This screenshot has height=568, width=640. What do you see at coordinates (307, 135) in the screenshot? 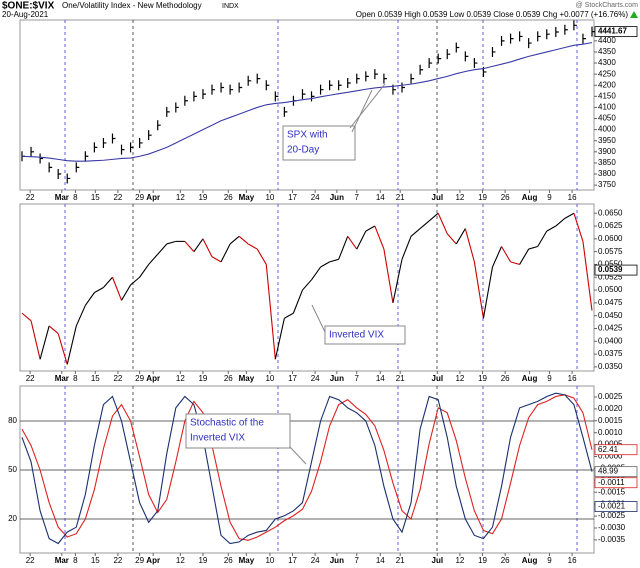
I see `annotation-text: SPX with` at bounding box center [307, 135].